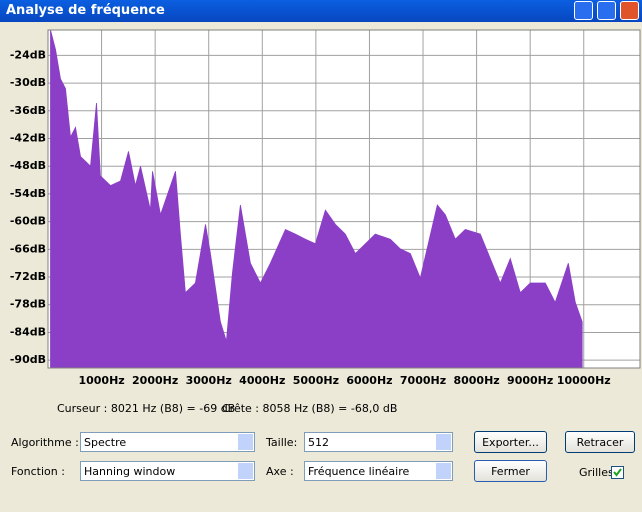  Describe the element at coordinates (530, 380) in the screenshot. I see `x-tick-label: 9000Hz` at that location.